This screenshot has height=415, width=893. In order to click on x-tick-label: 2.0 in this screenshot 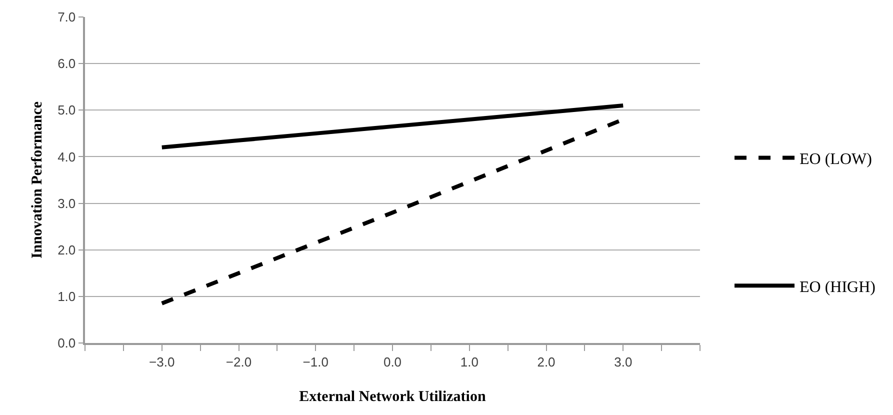, I will do `click(546, 362)`.